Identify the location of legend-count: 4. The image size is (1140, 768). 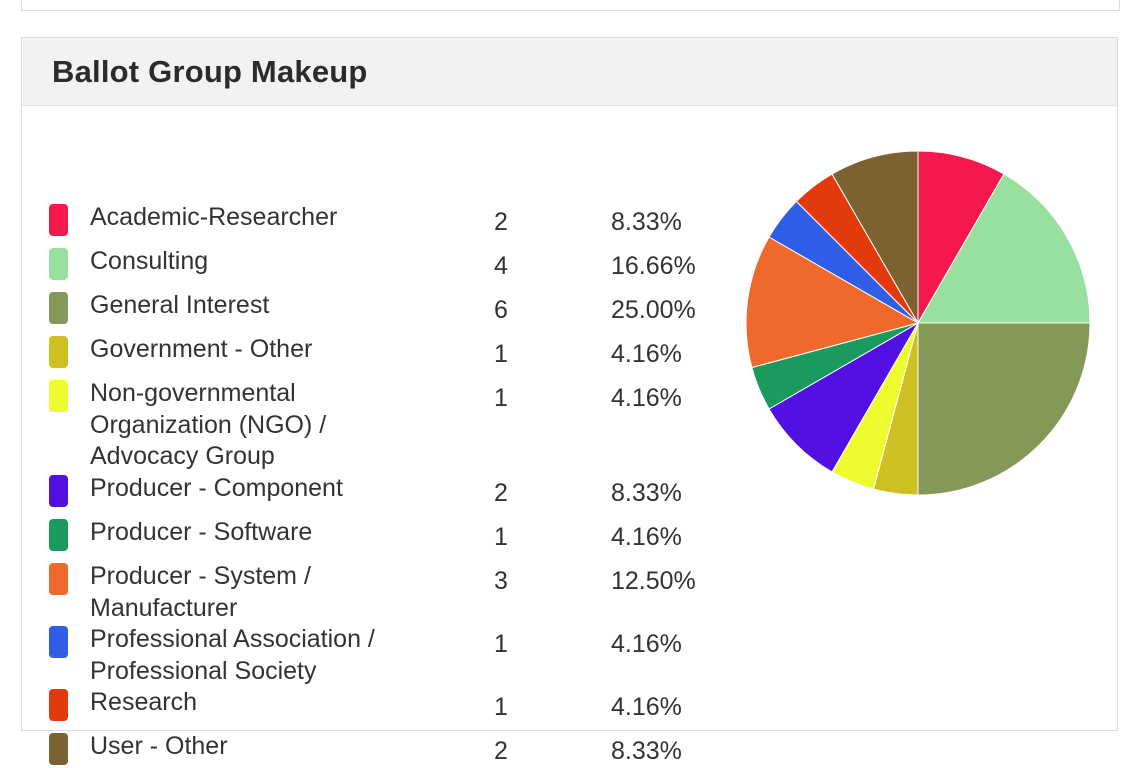
(501, 266).